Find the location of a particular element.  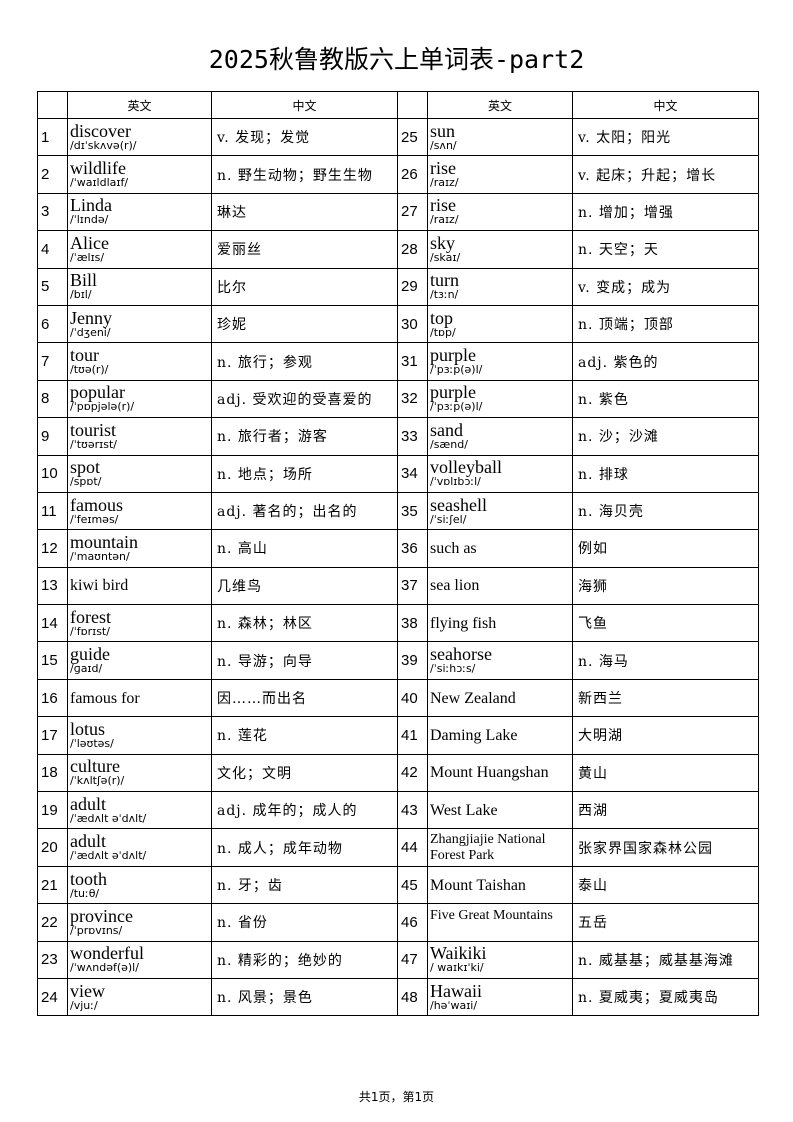

english-cell: Bill/bɪl/ is located at coordinates (139, 286).